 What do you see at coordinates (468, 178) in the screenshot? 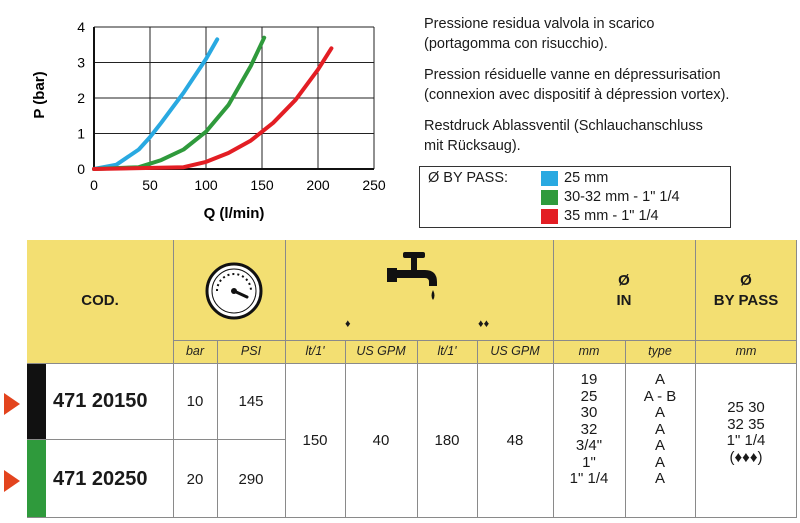
I see `legend-title: Ø BY PASS:` at bounding box center [468, 178].